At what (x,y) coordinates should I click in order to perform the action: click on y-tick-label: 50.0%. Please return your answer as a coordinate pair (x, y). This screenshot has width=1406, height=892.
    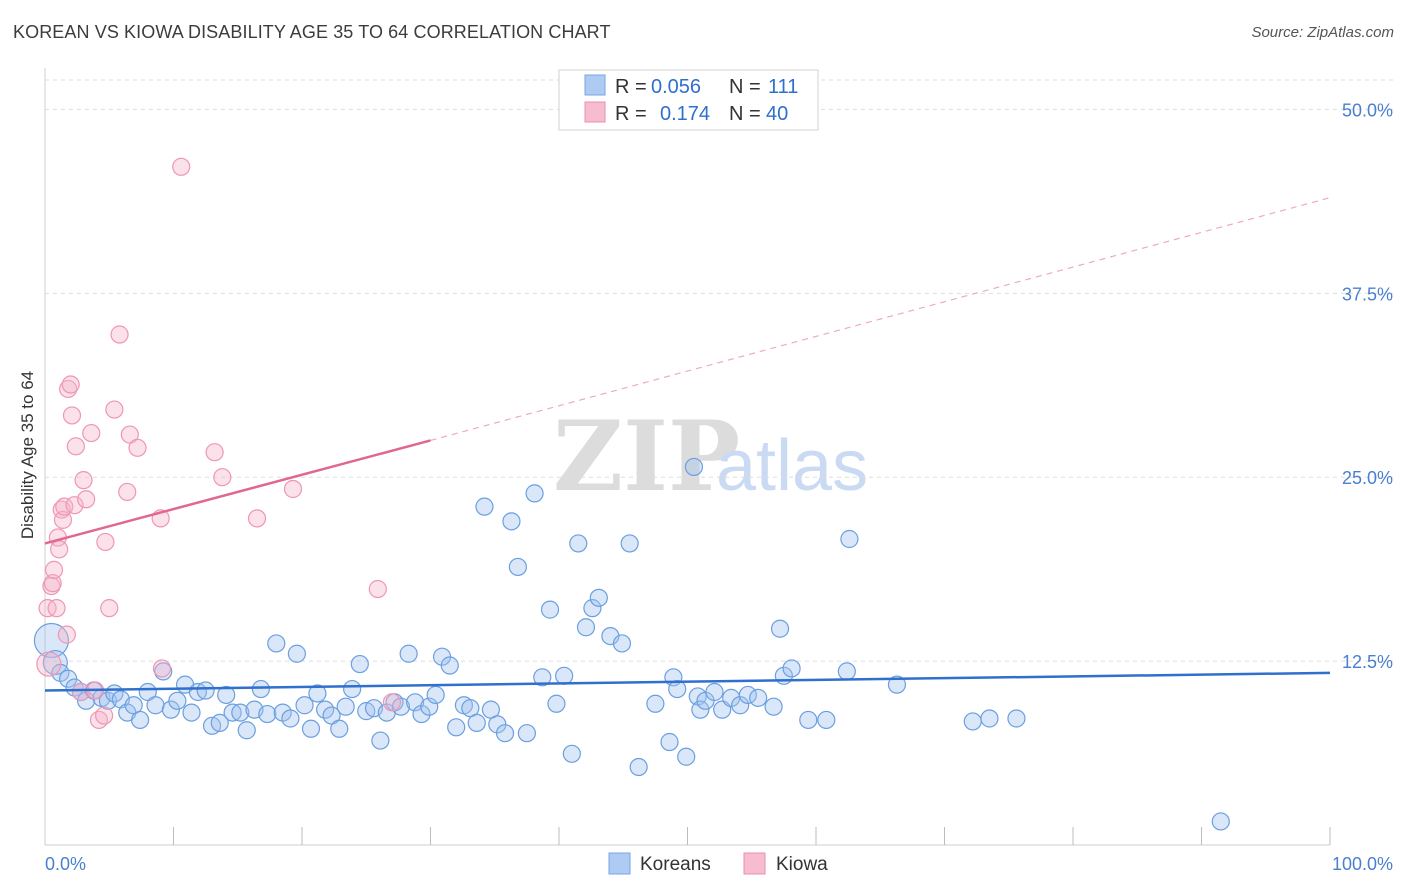
    Looking at the image, I should click on (1367, 110).